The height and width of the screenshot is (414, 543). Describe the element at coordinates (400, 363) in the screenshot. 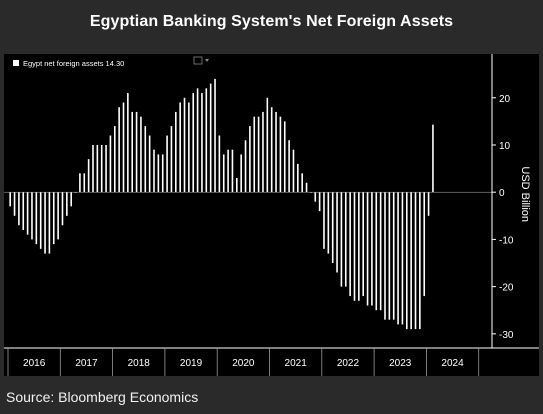

I see `x-tick-label: 2023` at that location.